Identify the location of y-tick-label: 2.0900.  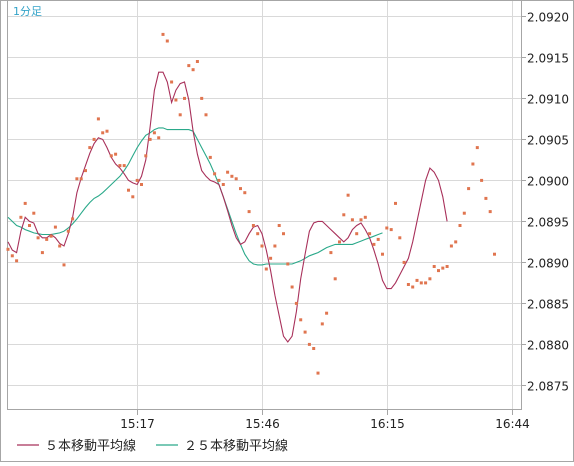
(548, 182).